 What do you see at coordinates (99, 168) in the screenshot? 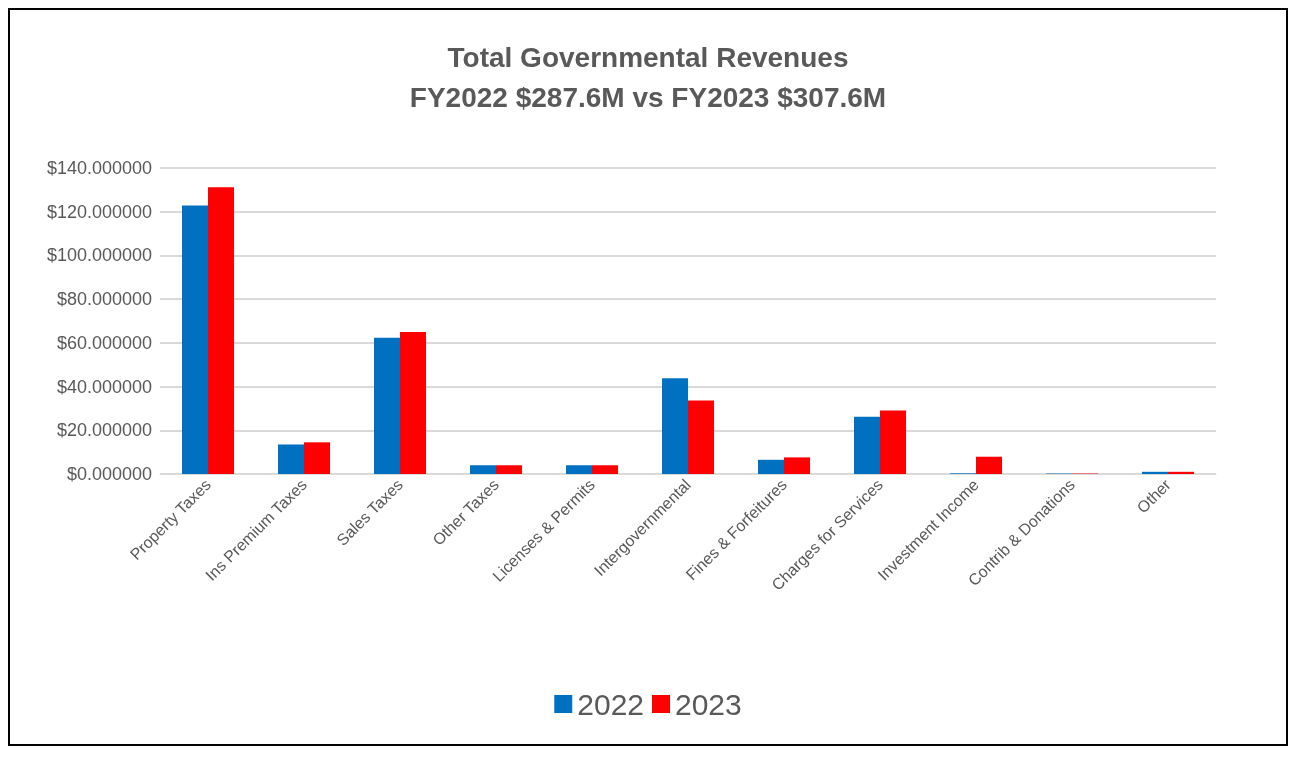
I see `y-tick-label: $140.000000` at bounding box center [99, 168].